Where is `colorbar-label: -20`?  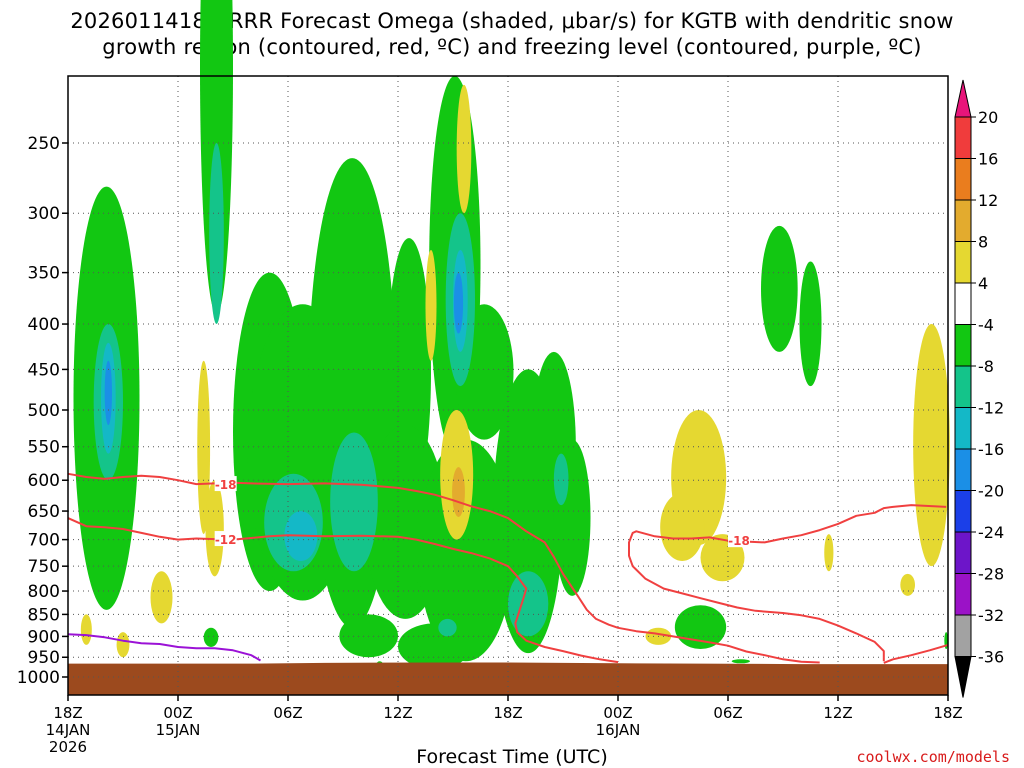 colorbar-label: -20 is located at coordinates (991, 491).